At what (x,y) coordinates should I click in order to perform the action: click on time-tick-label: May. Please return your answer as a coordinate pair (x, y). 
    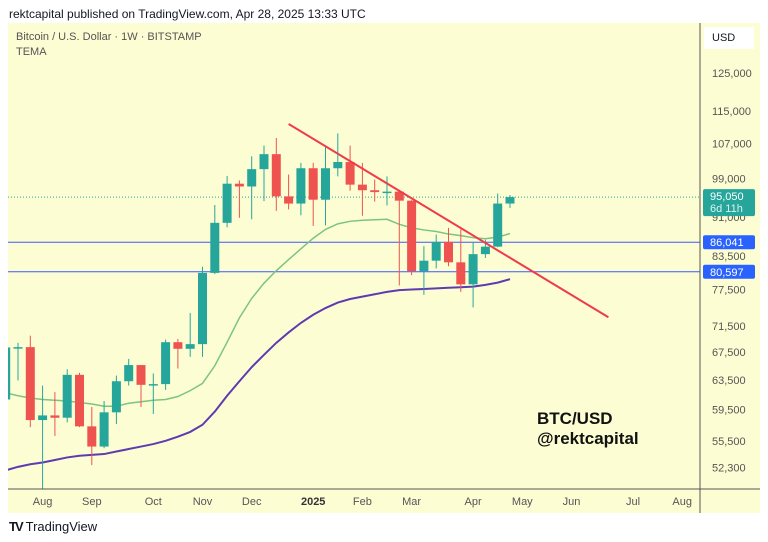
    Looking at the image, I should click on (522, 502).